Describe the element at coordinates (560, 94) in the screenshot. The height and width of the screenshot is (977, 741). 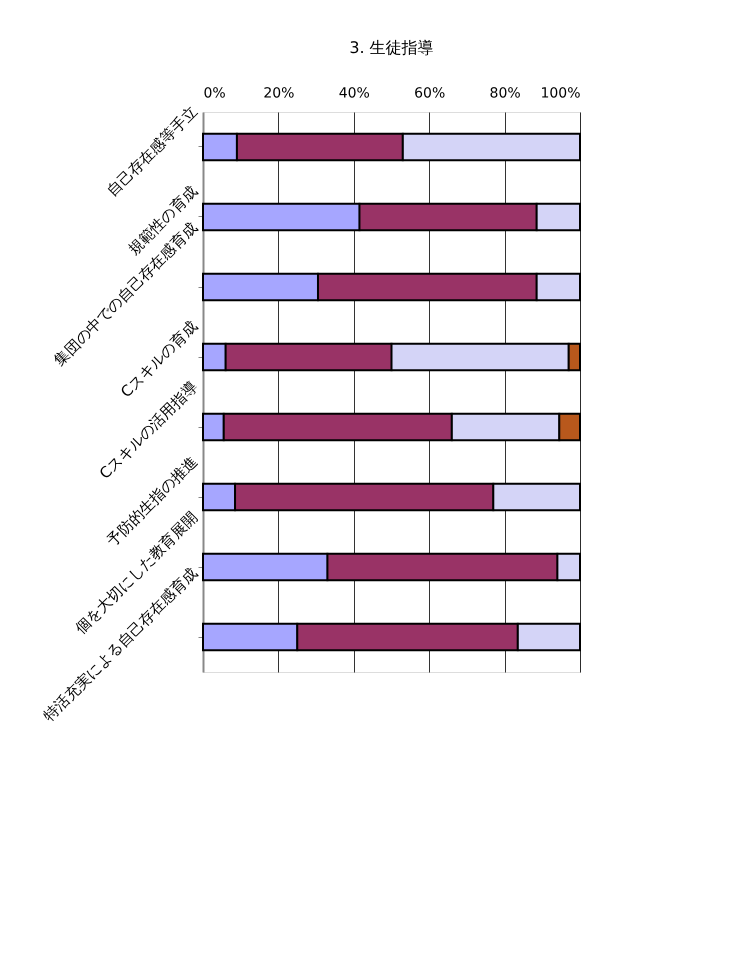
I see `x-tick-label: 100%` at that location.